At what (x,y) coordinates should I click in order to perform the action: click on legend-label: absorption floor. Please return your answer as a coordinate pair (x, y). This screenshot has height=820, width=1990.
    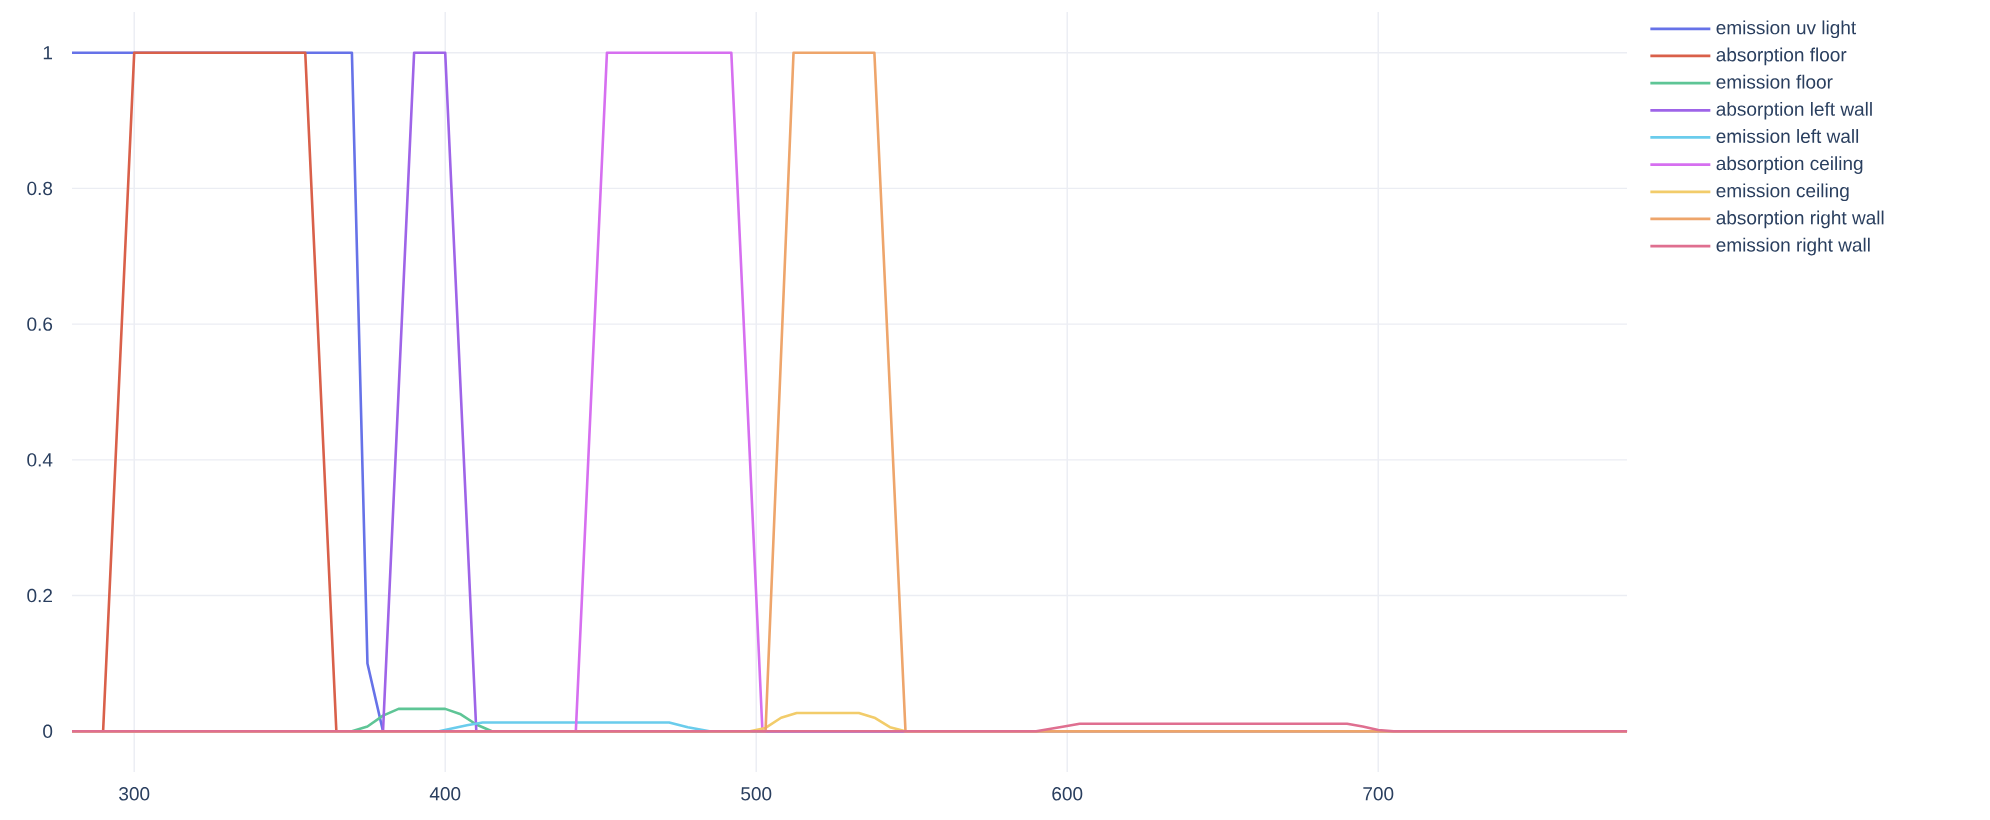
    Looking at the image, I should click on (1781, 56).